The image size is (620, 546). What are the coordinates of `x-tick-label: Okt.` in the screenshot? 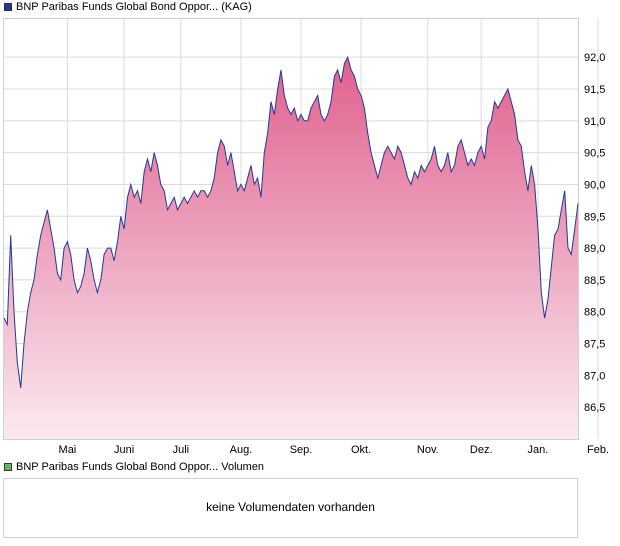 It's located at (361, 450).